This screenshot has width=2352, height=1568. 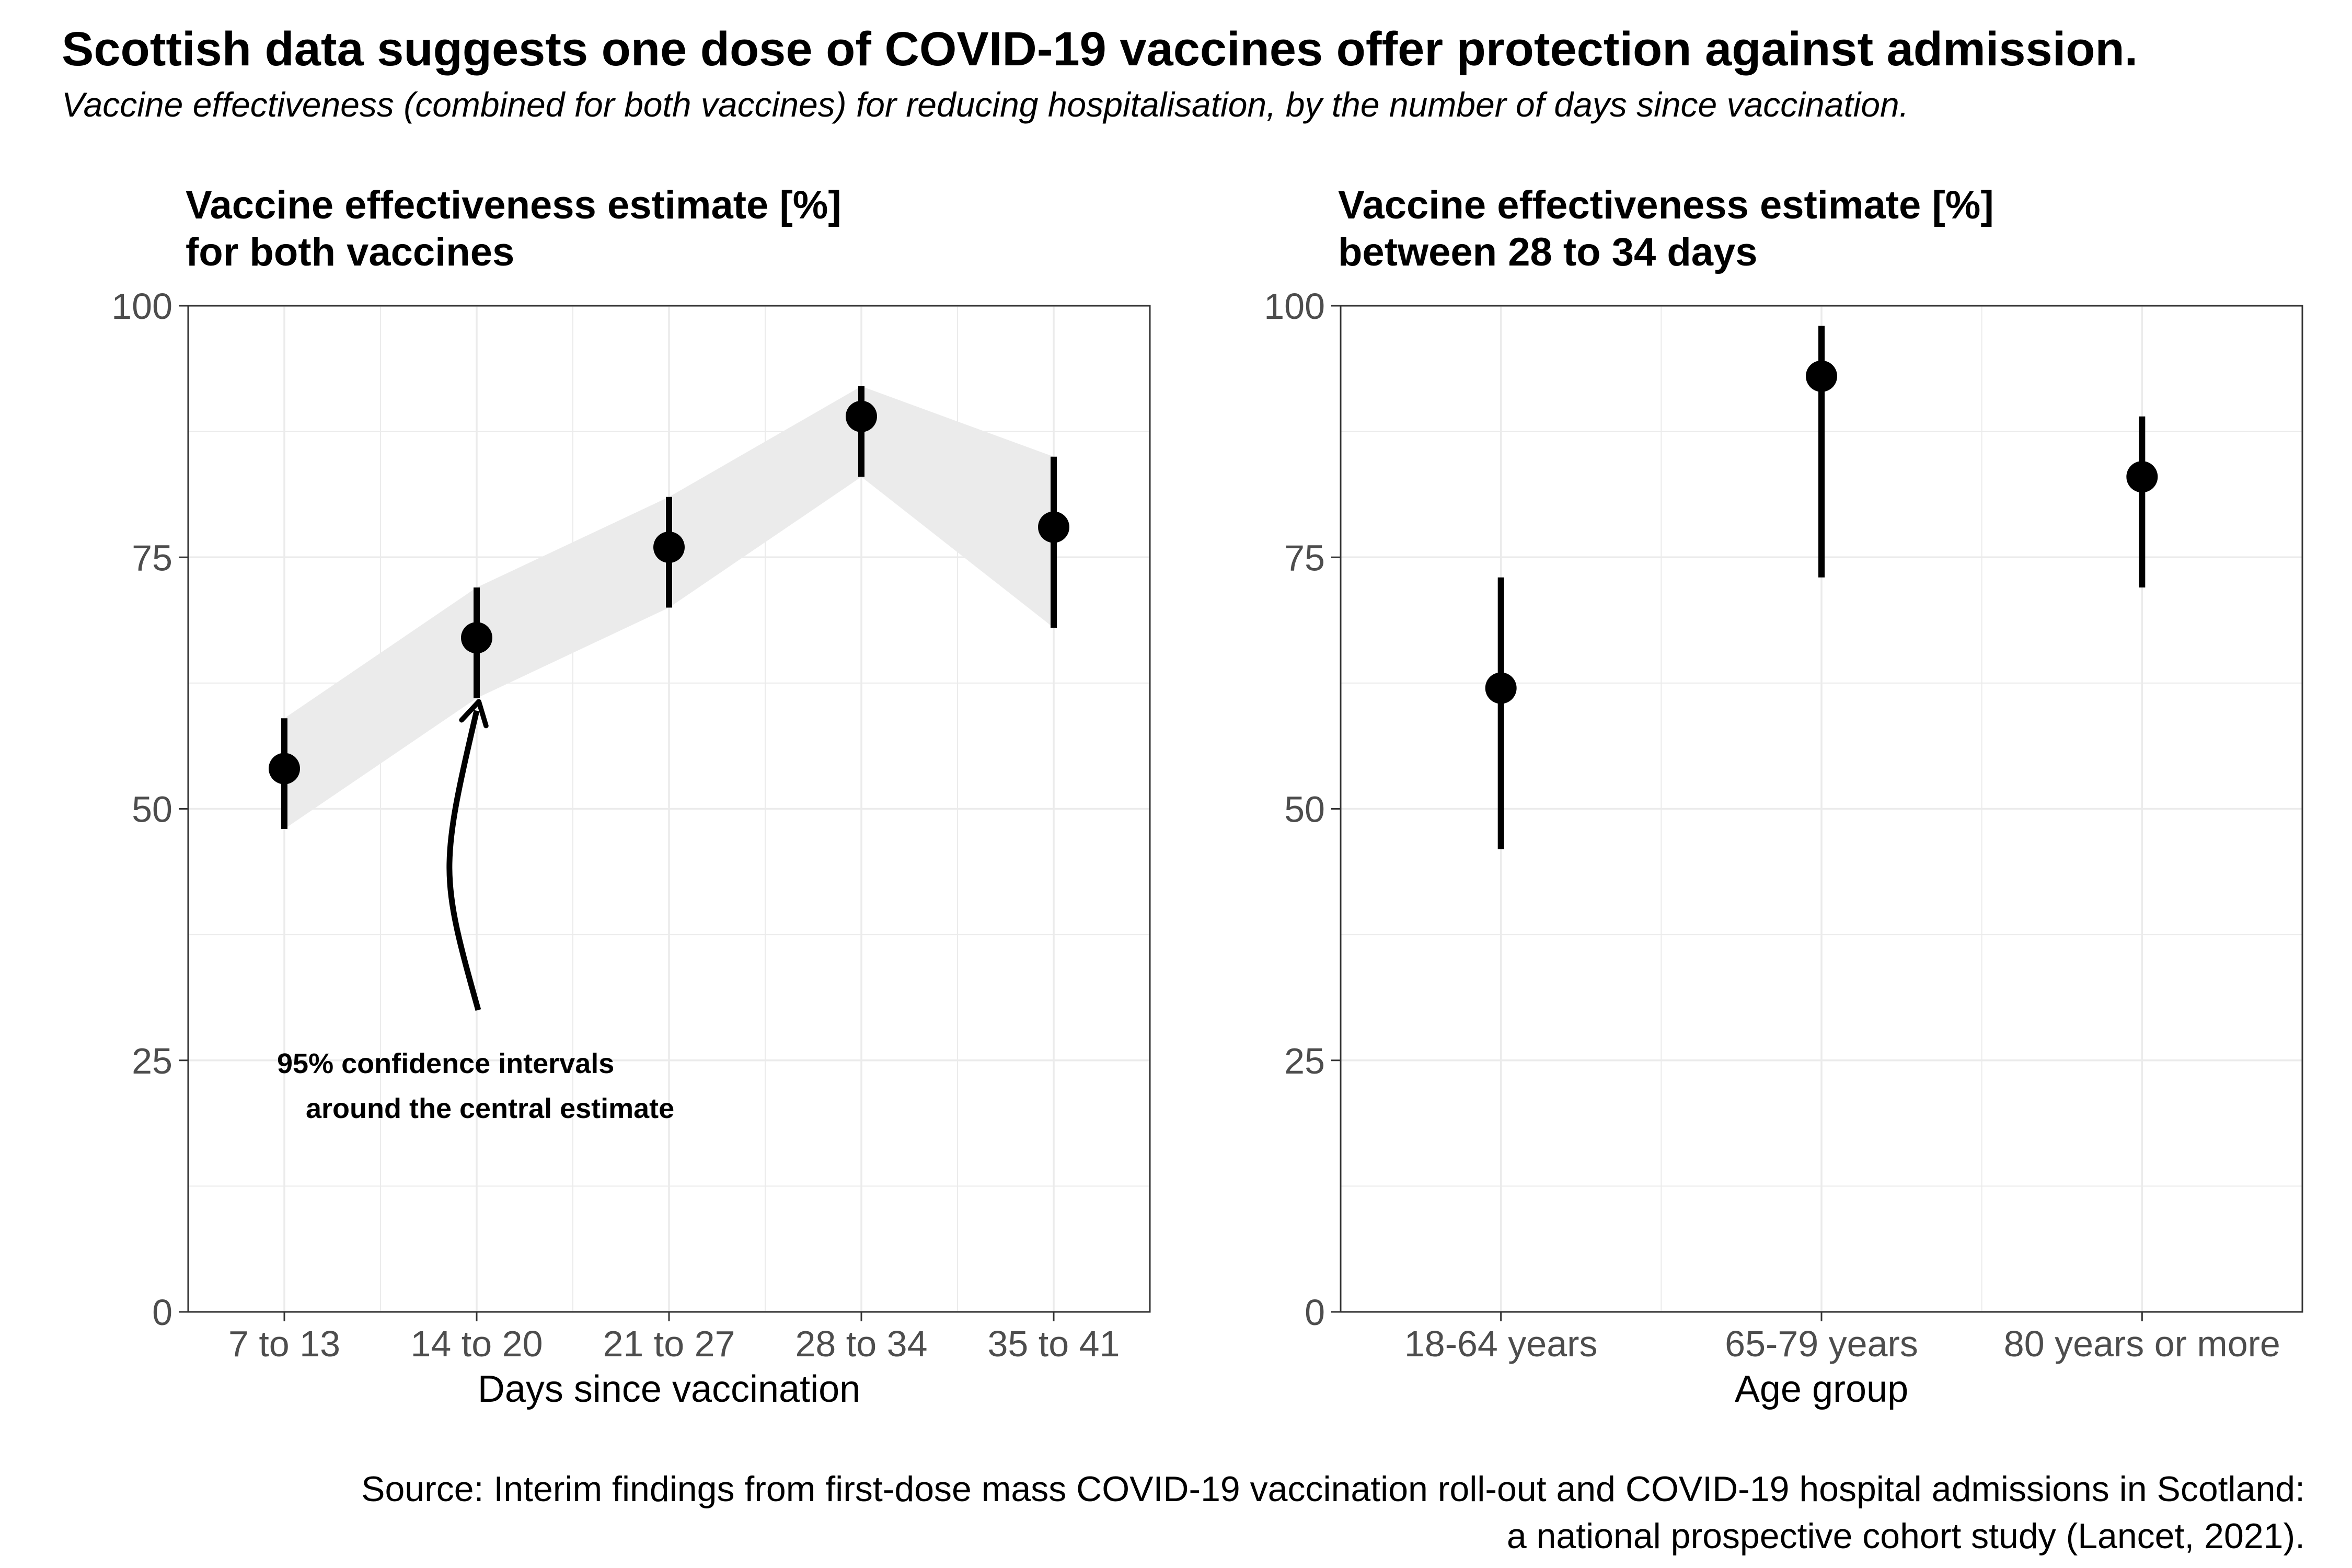 I want to click on x-tick-label: 21 to 27, so click(x=669, y=1343).